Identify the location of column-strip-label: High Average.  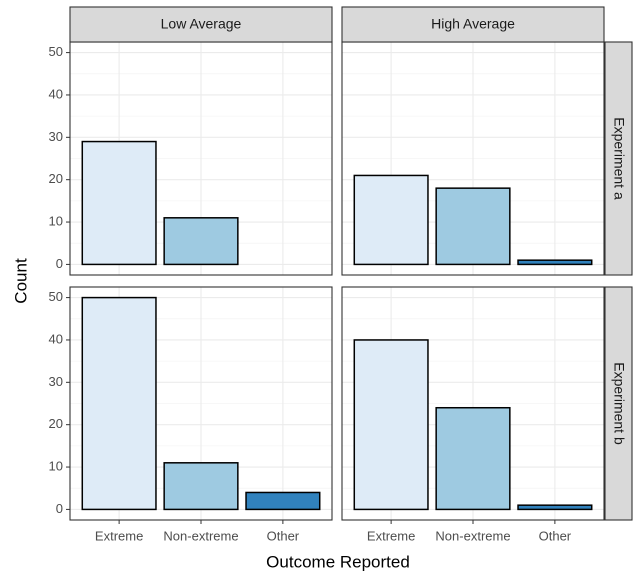
(473, 24).